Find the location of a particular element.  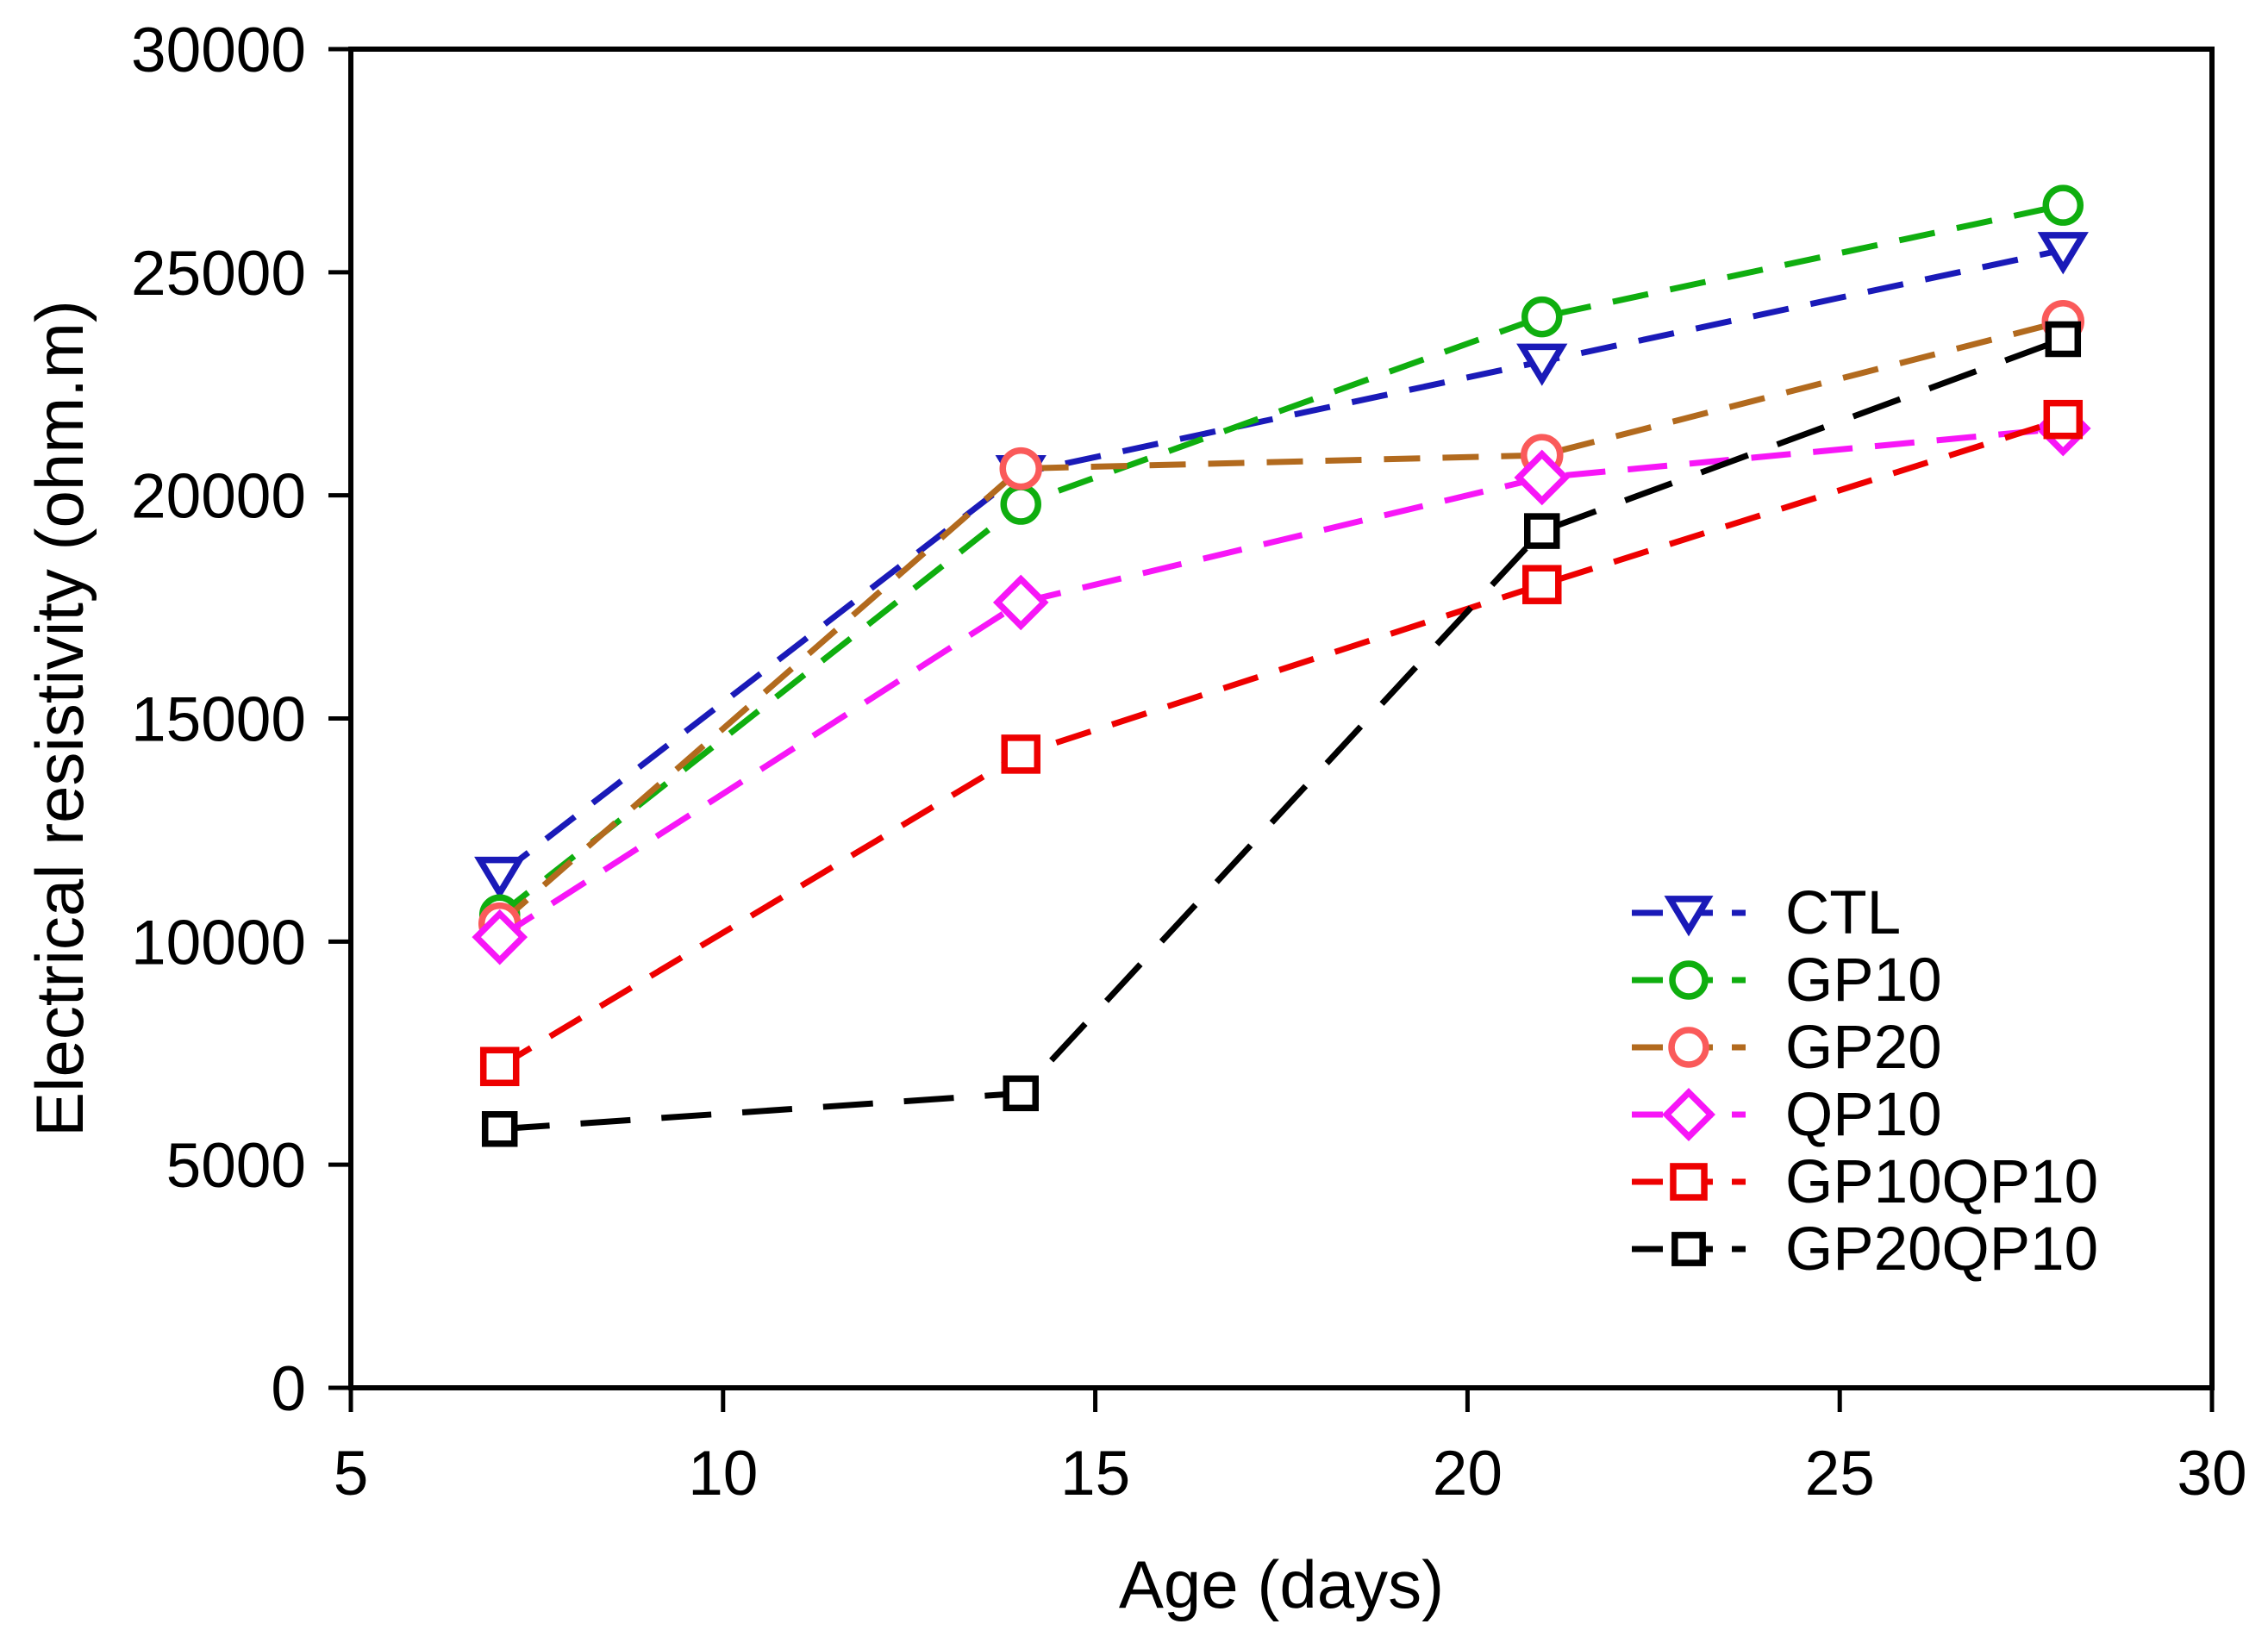

legend: CTL GP10 GP20 QP10 GP10QP10 GP20QP10 is located at coordinates (1865, 1081).